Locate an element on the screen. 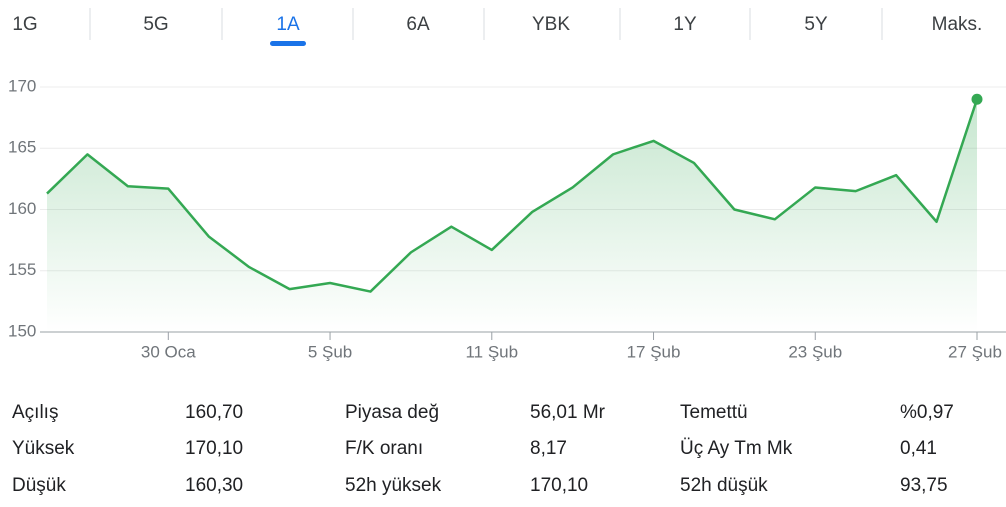 The height and width of the screenshot is (507, 1006). x-tick-label: 30 Oca is located at coordinates (168, 351).